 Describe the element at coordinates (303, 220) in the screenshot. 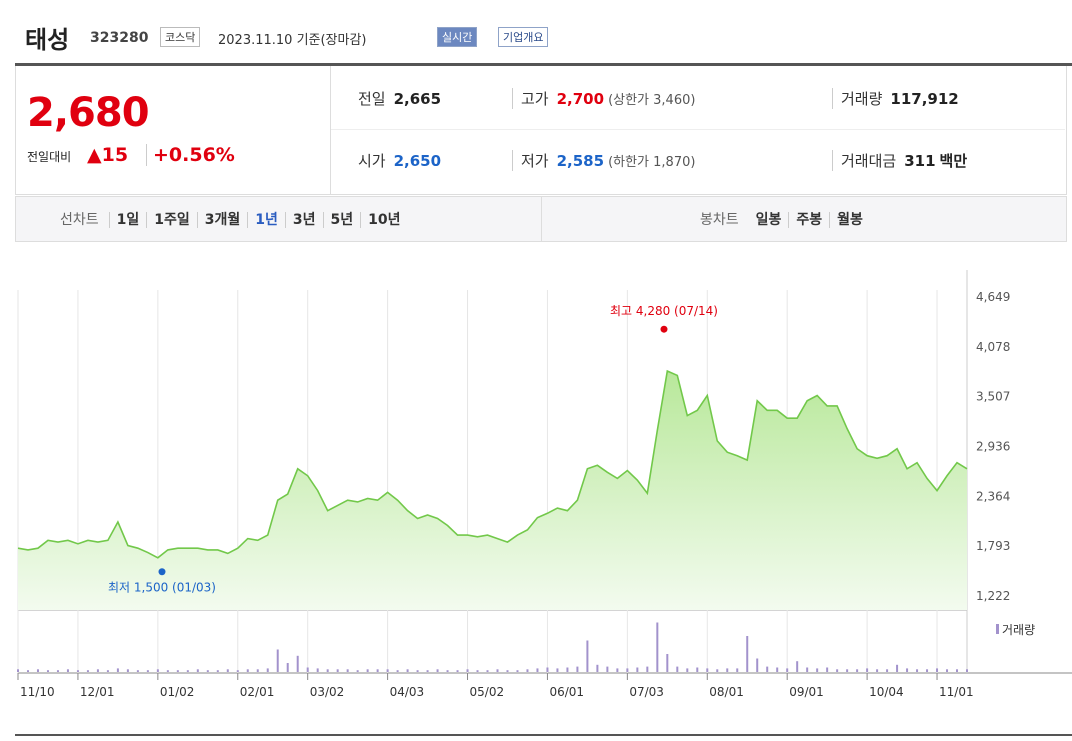

I see `tab: 3년` at that location.